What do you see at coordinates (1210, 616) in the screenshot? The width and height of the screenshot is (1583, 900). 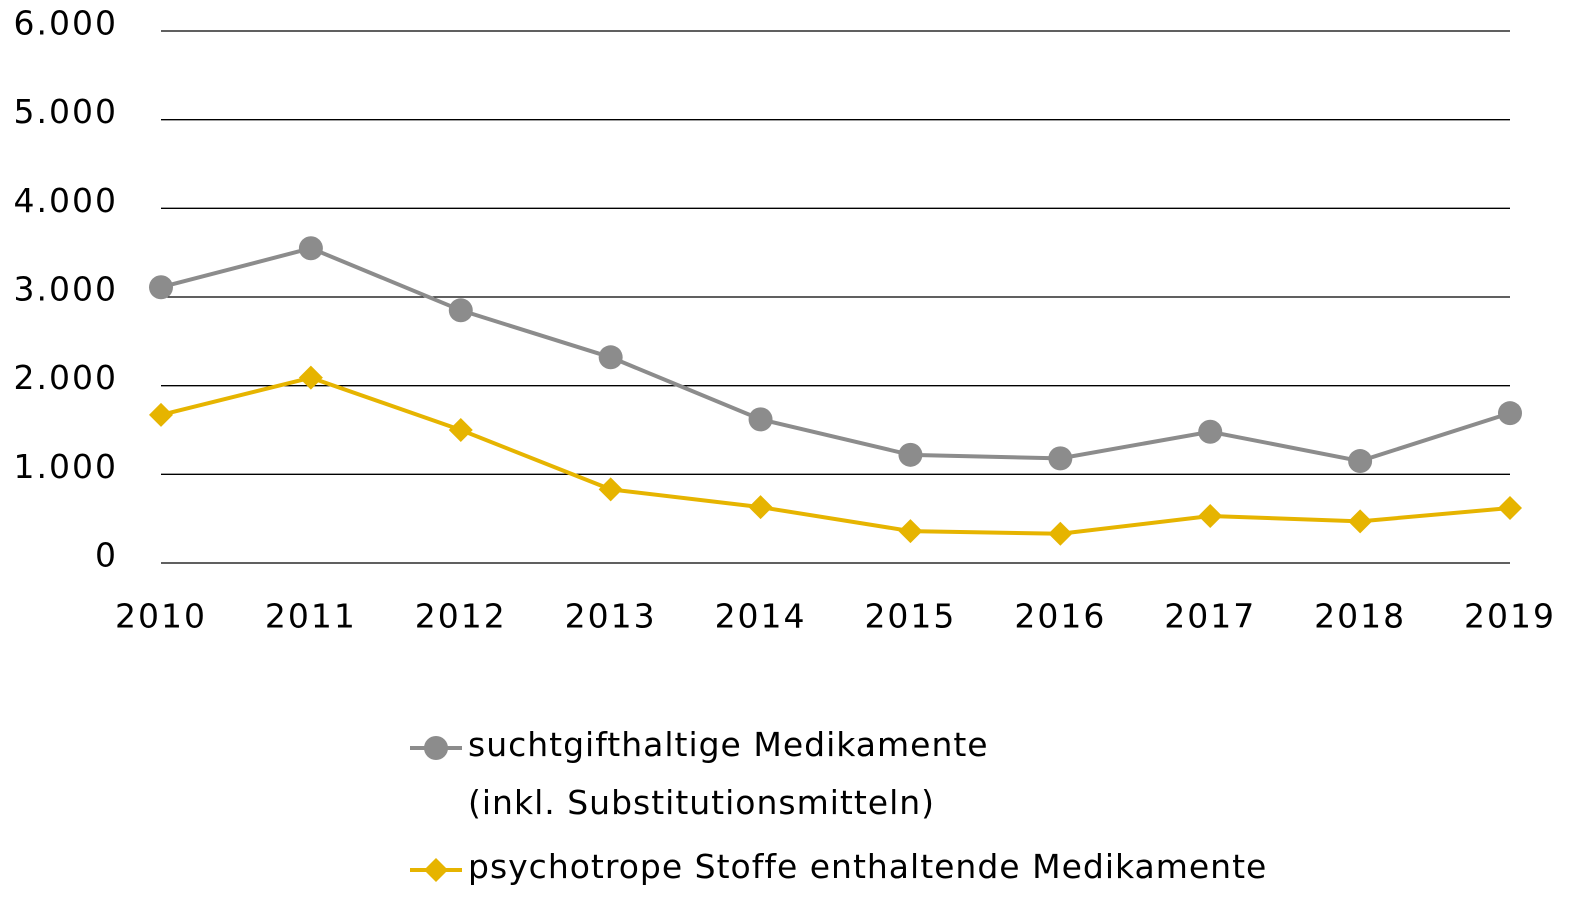 I see `x-tick-label: 2017` at bounding box center [1210, 616].